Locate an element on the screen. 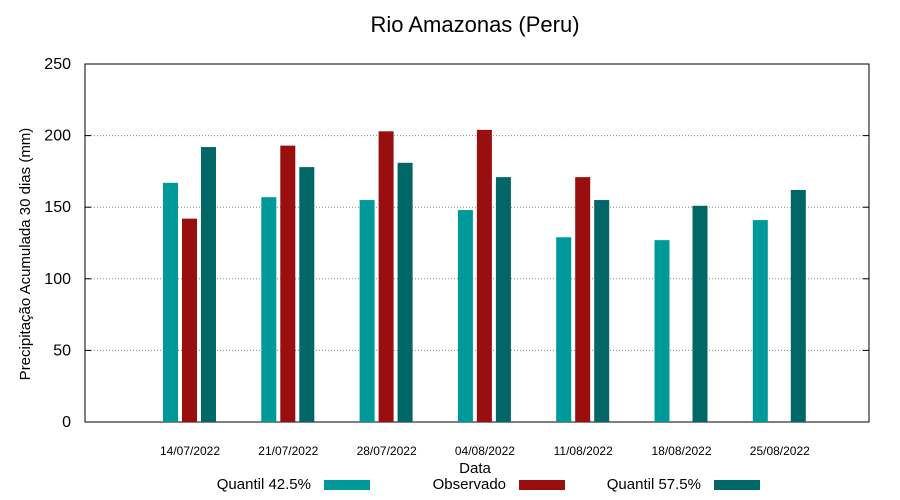 The height and width of the screenshot is (500, 900). x-tick-label: 21/07/2022 is located at coordinates (288, 451).